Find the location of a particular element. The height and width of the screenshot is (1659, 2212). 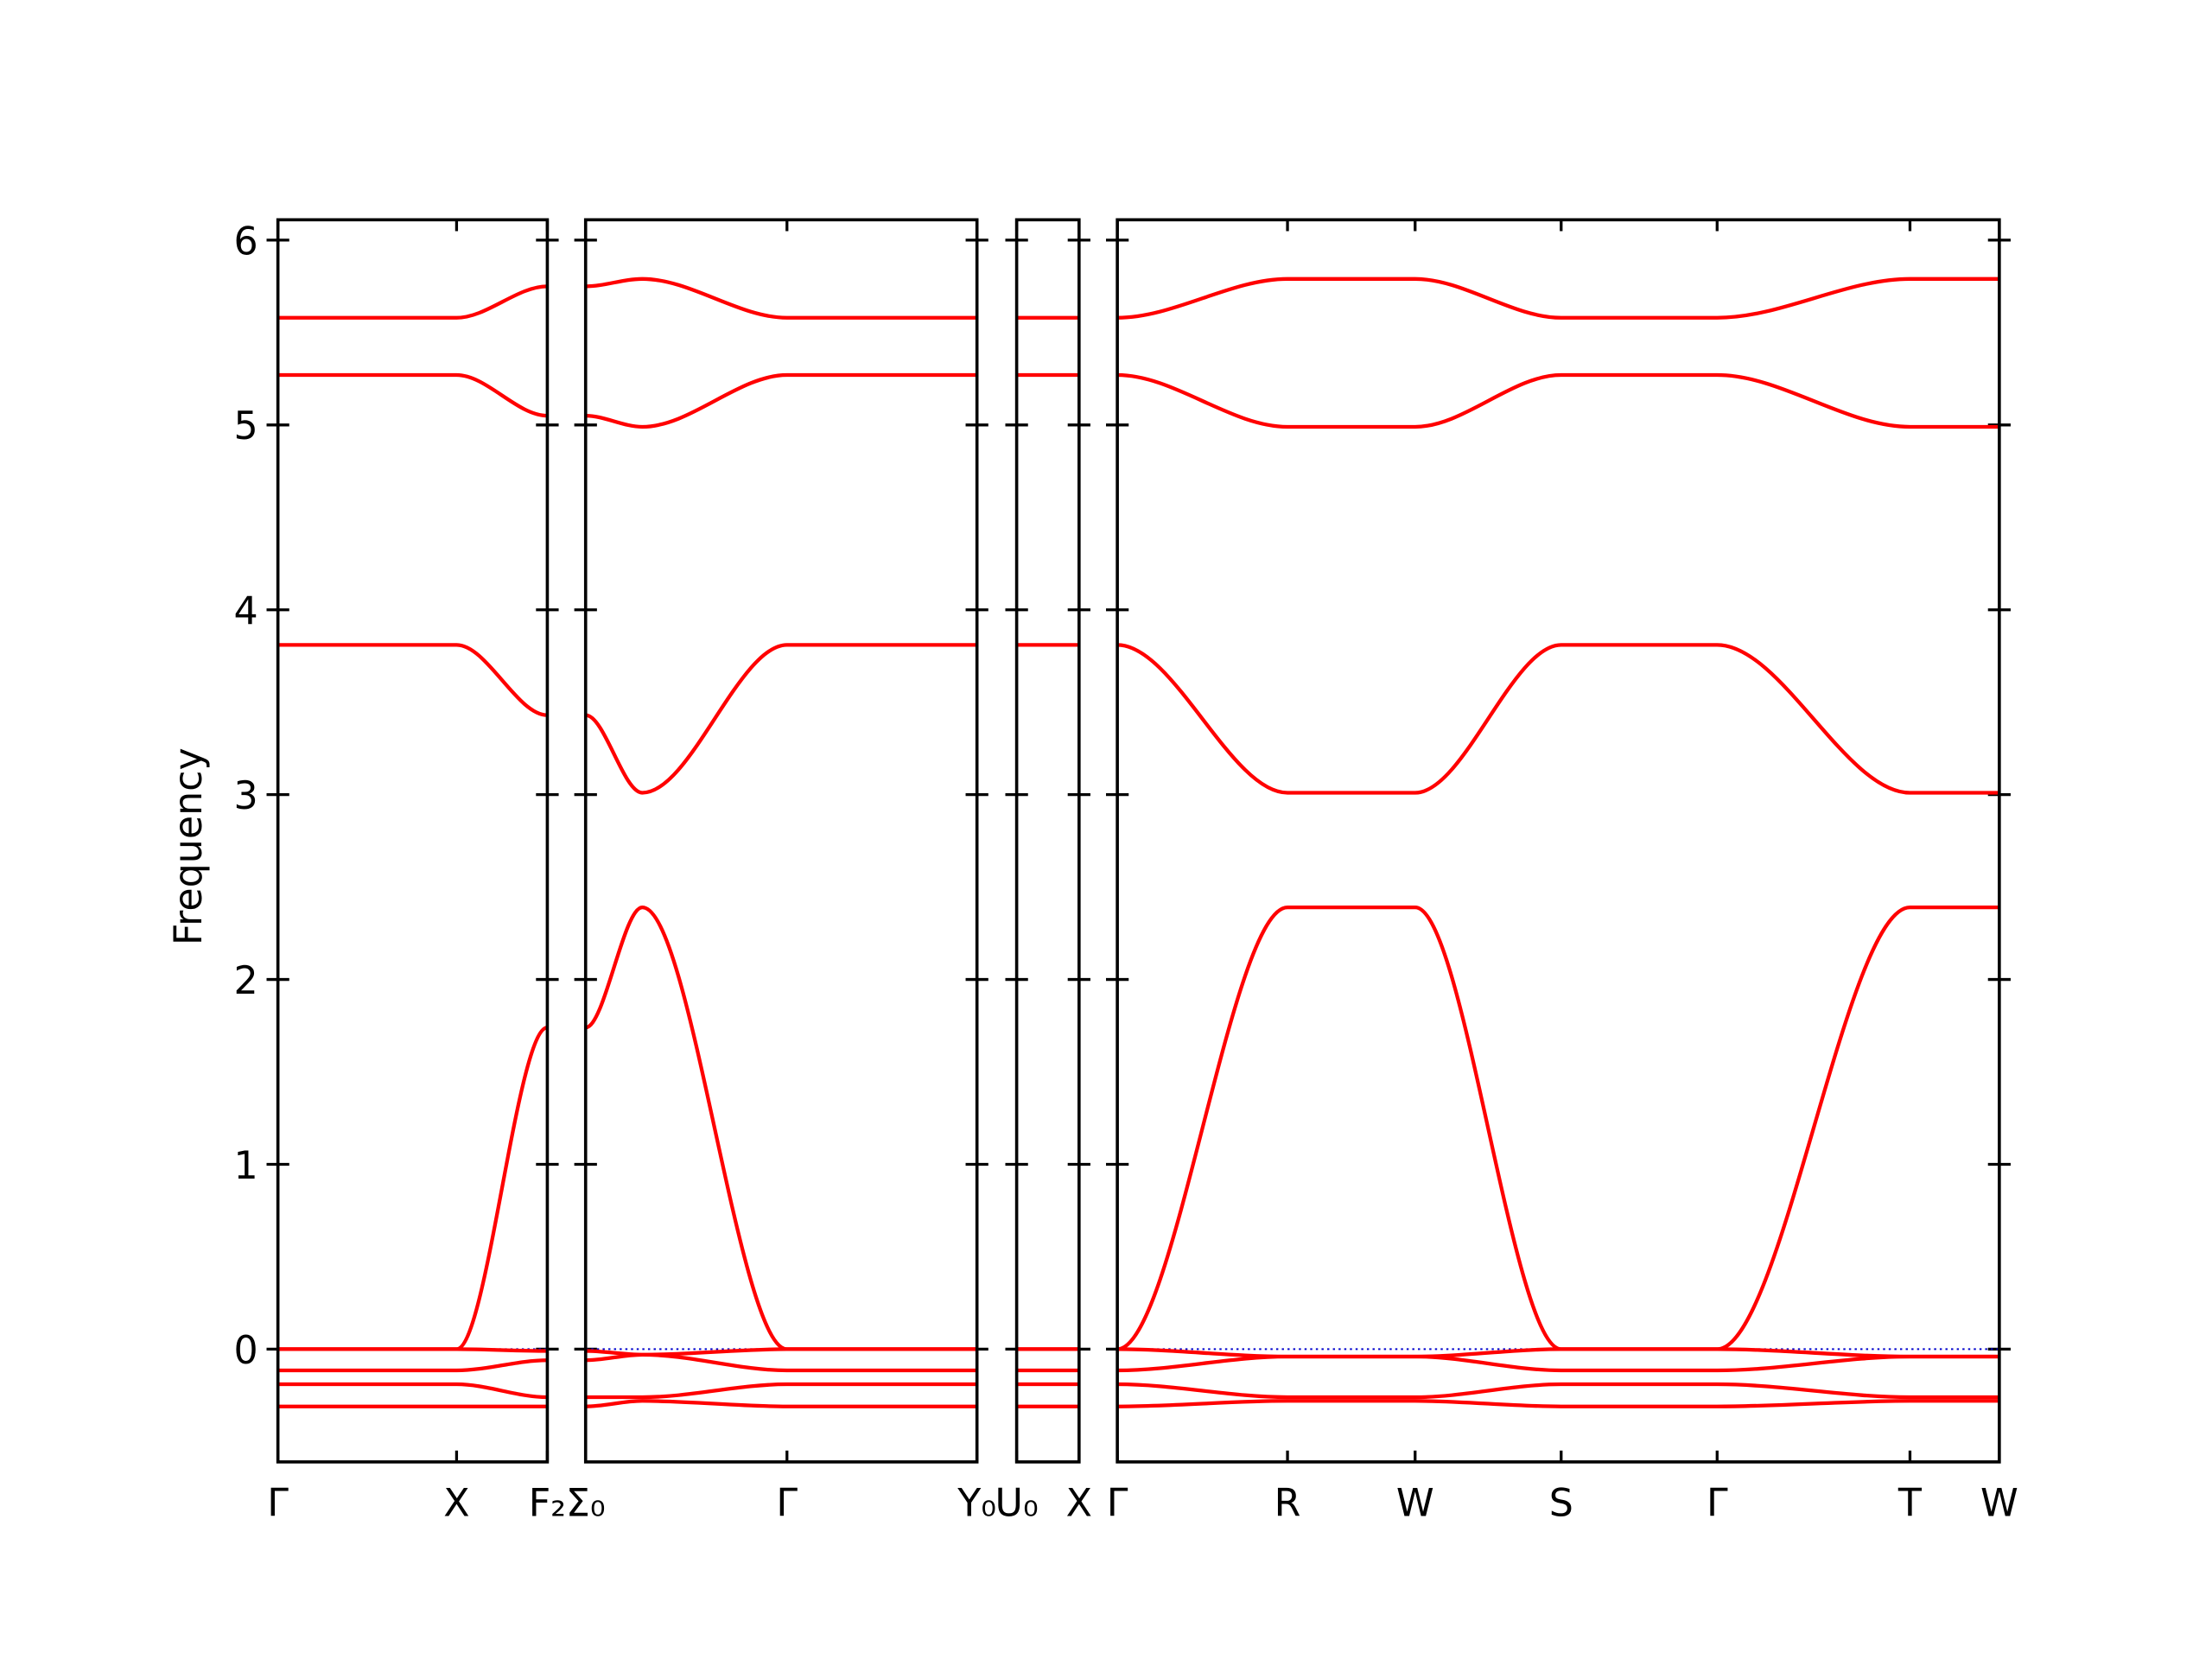

x-tick-label: Y₀ is located at coordinates (976, 1503).